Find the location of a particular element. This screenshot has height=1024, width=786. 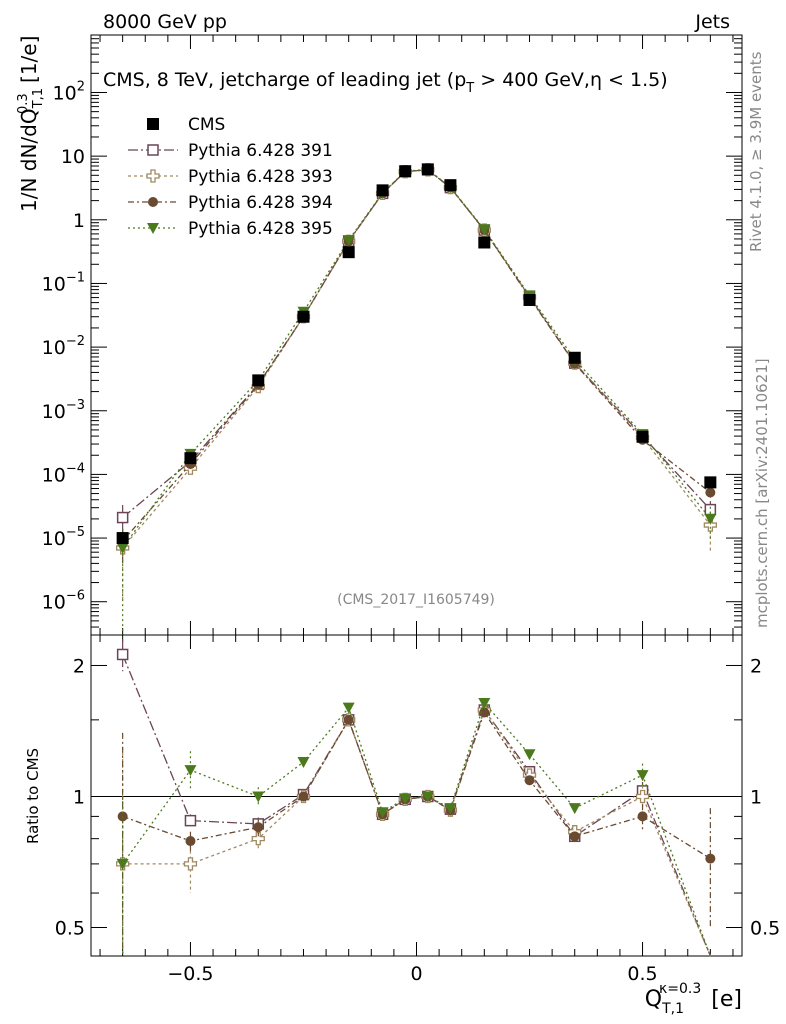

y-tick-label: 1 is located at coordinates (79, 221).